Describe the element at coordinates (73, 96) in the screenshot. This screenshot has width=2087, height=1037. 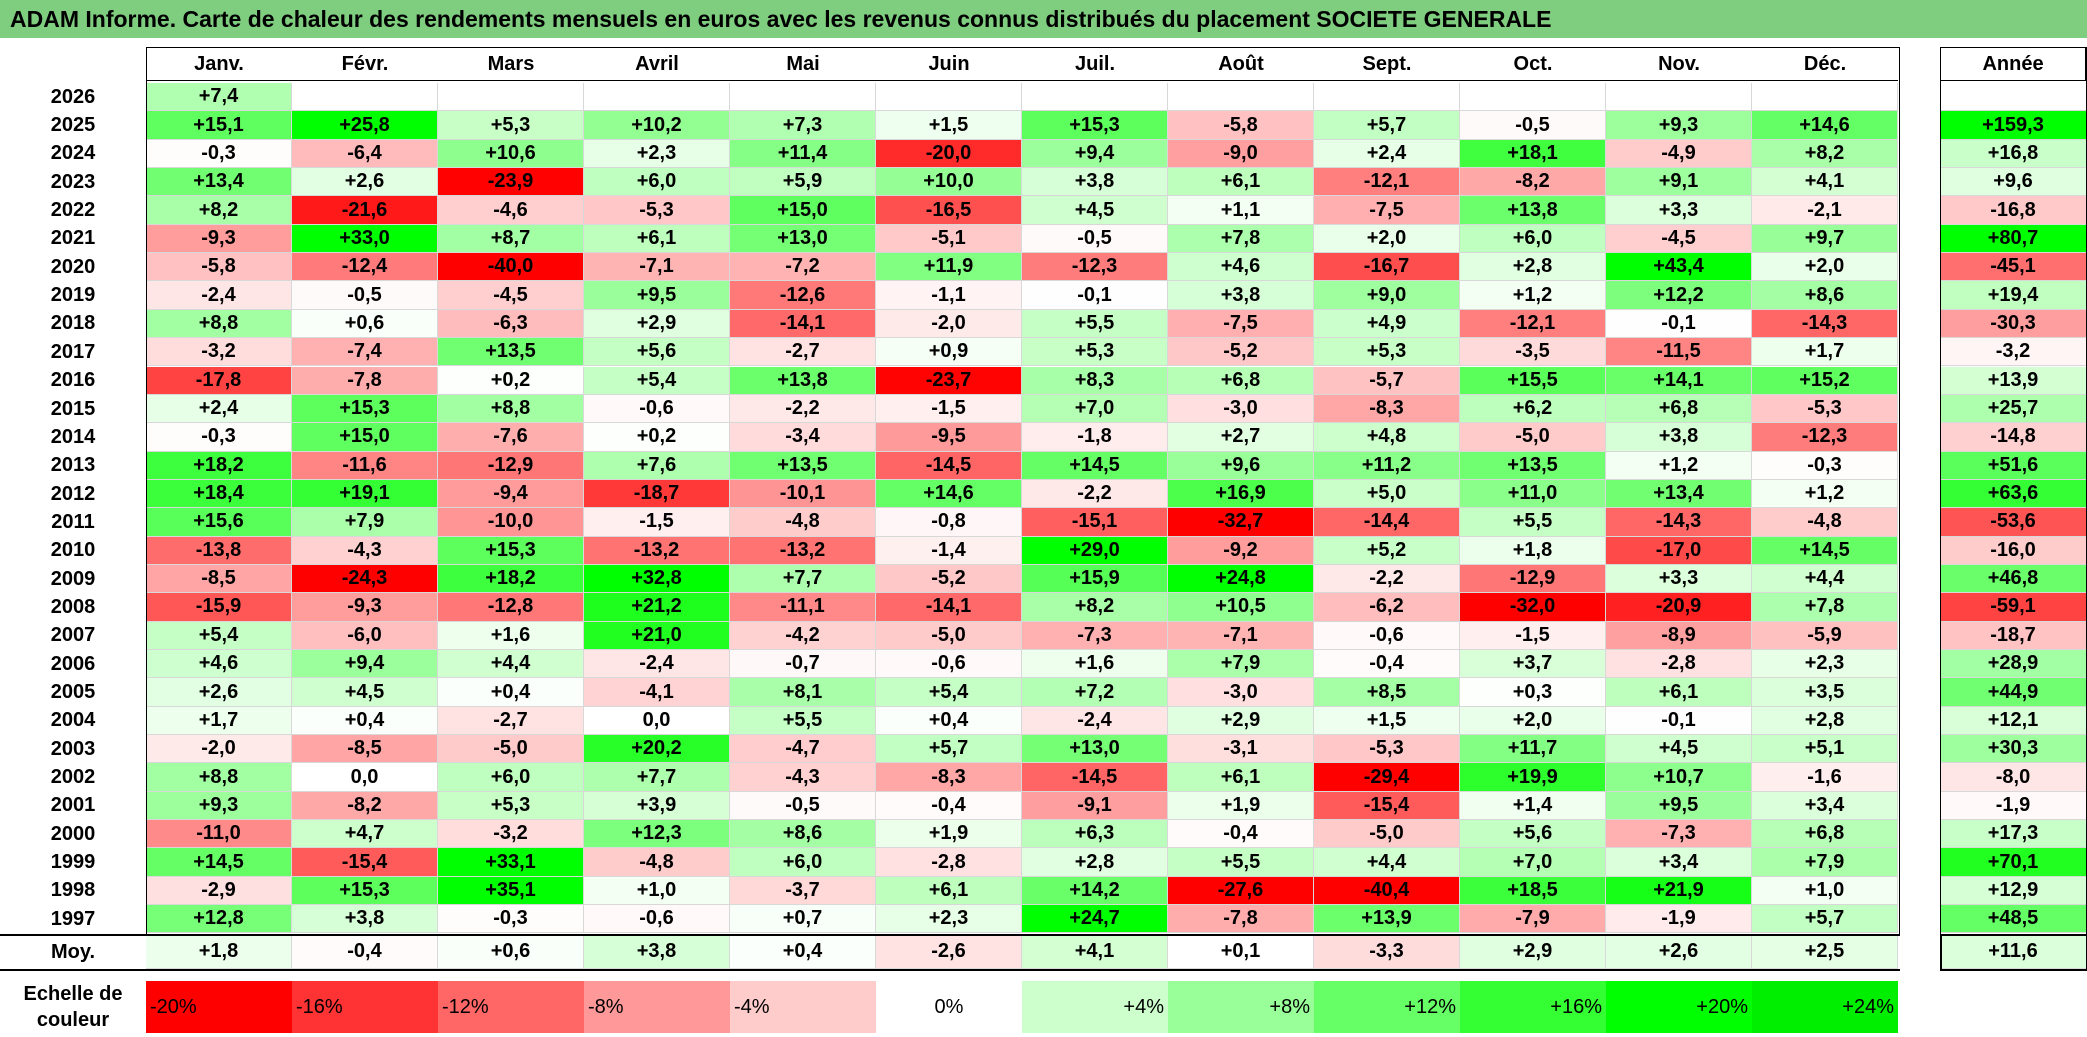
I see `year-label: 2026` at that location.